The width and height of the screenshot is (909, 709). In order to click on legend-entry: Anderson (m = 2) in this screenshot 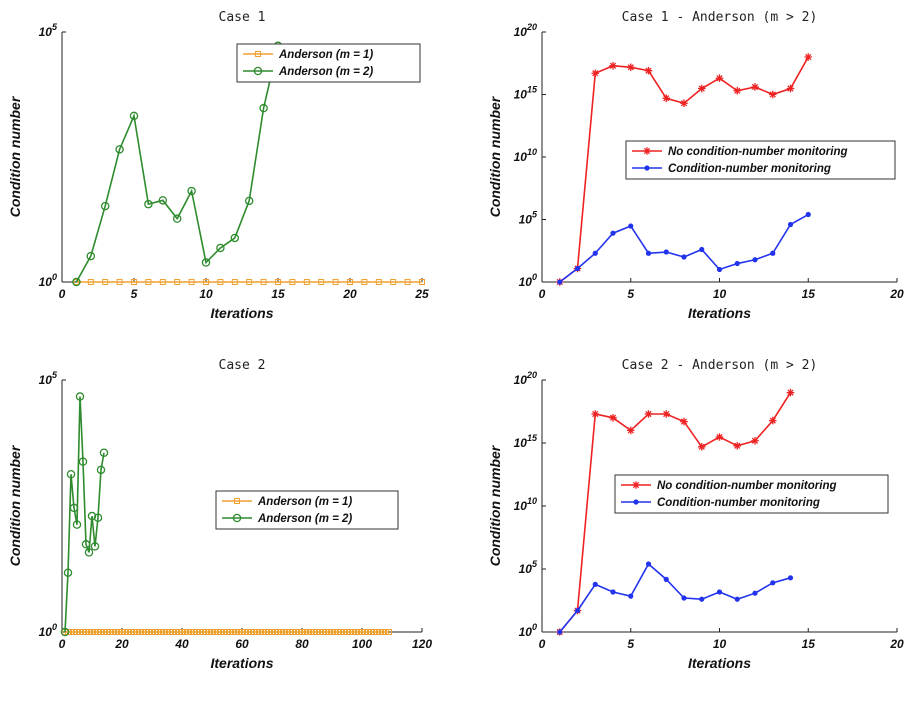, I will do `click(304, 519)`.